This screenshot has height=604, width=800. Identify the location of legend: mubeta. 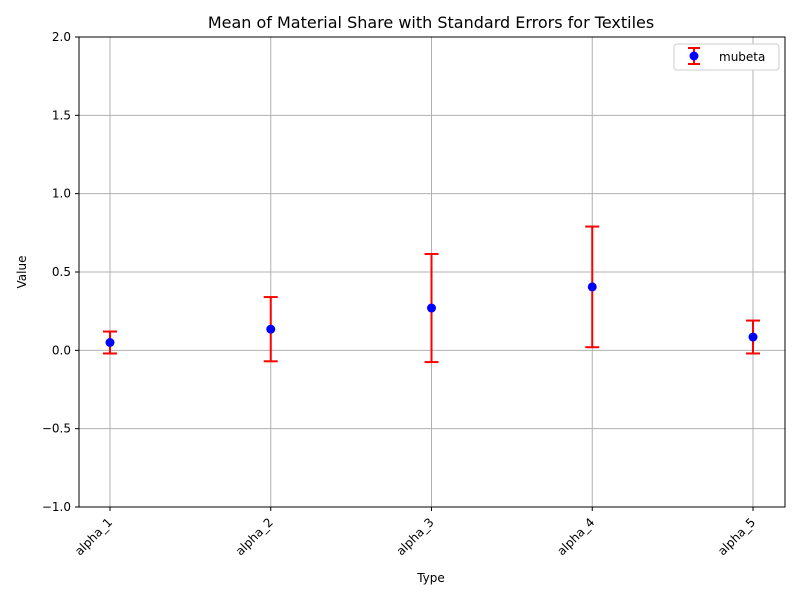
(726, 57).